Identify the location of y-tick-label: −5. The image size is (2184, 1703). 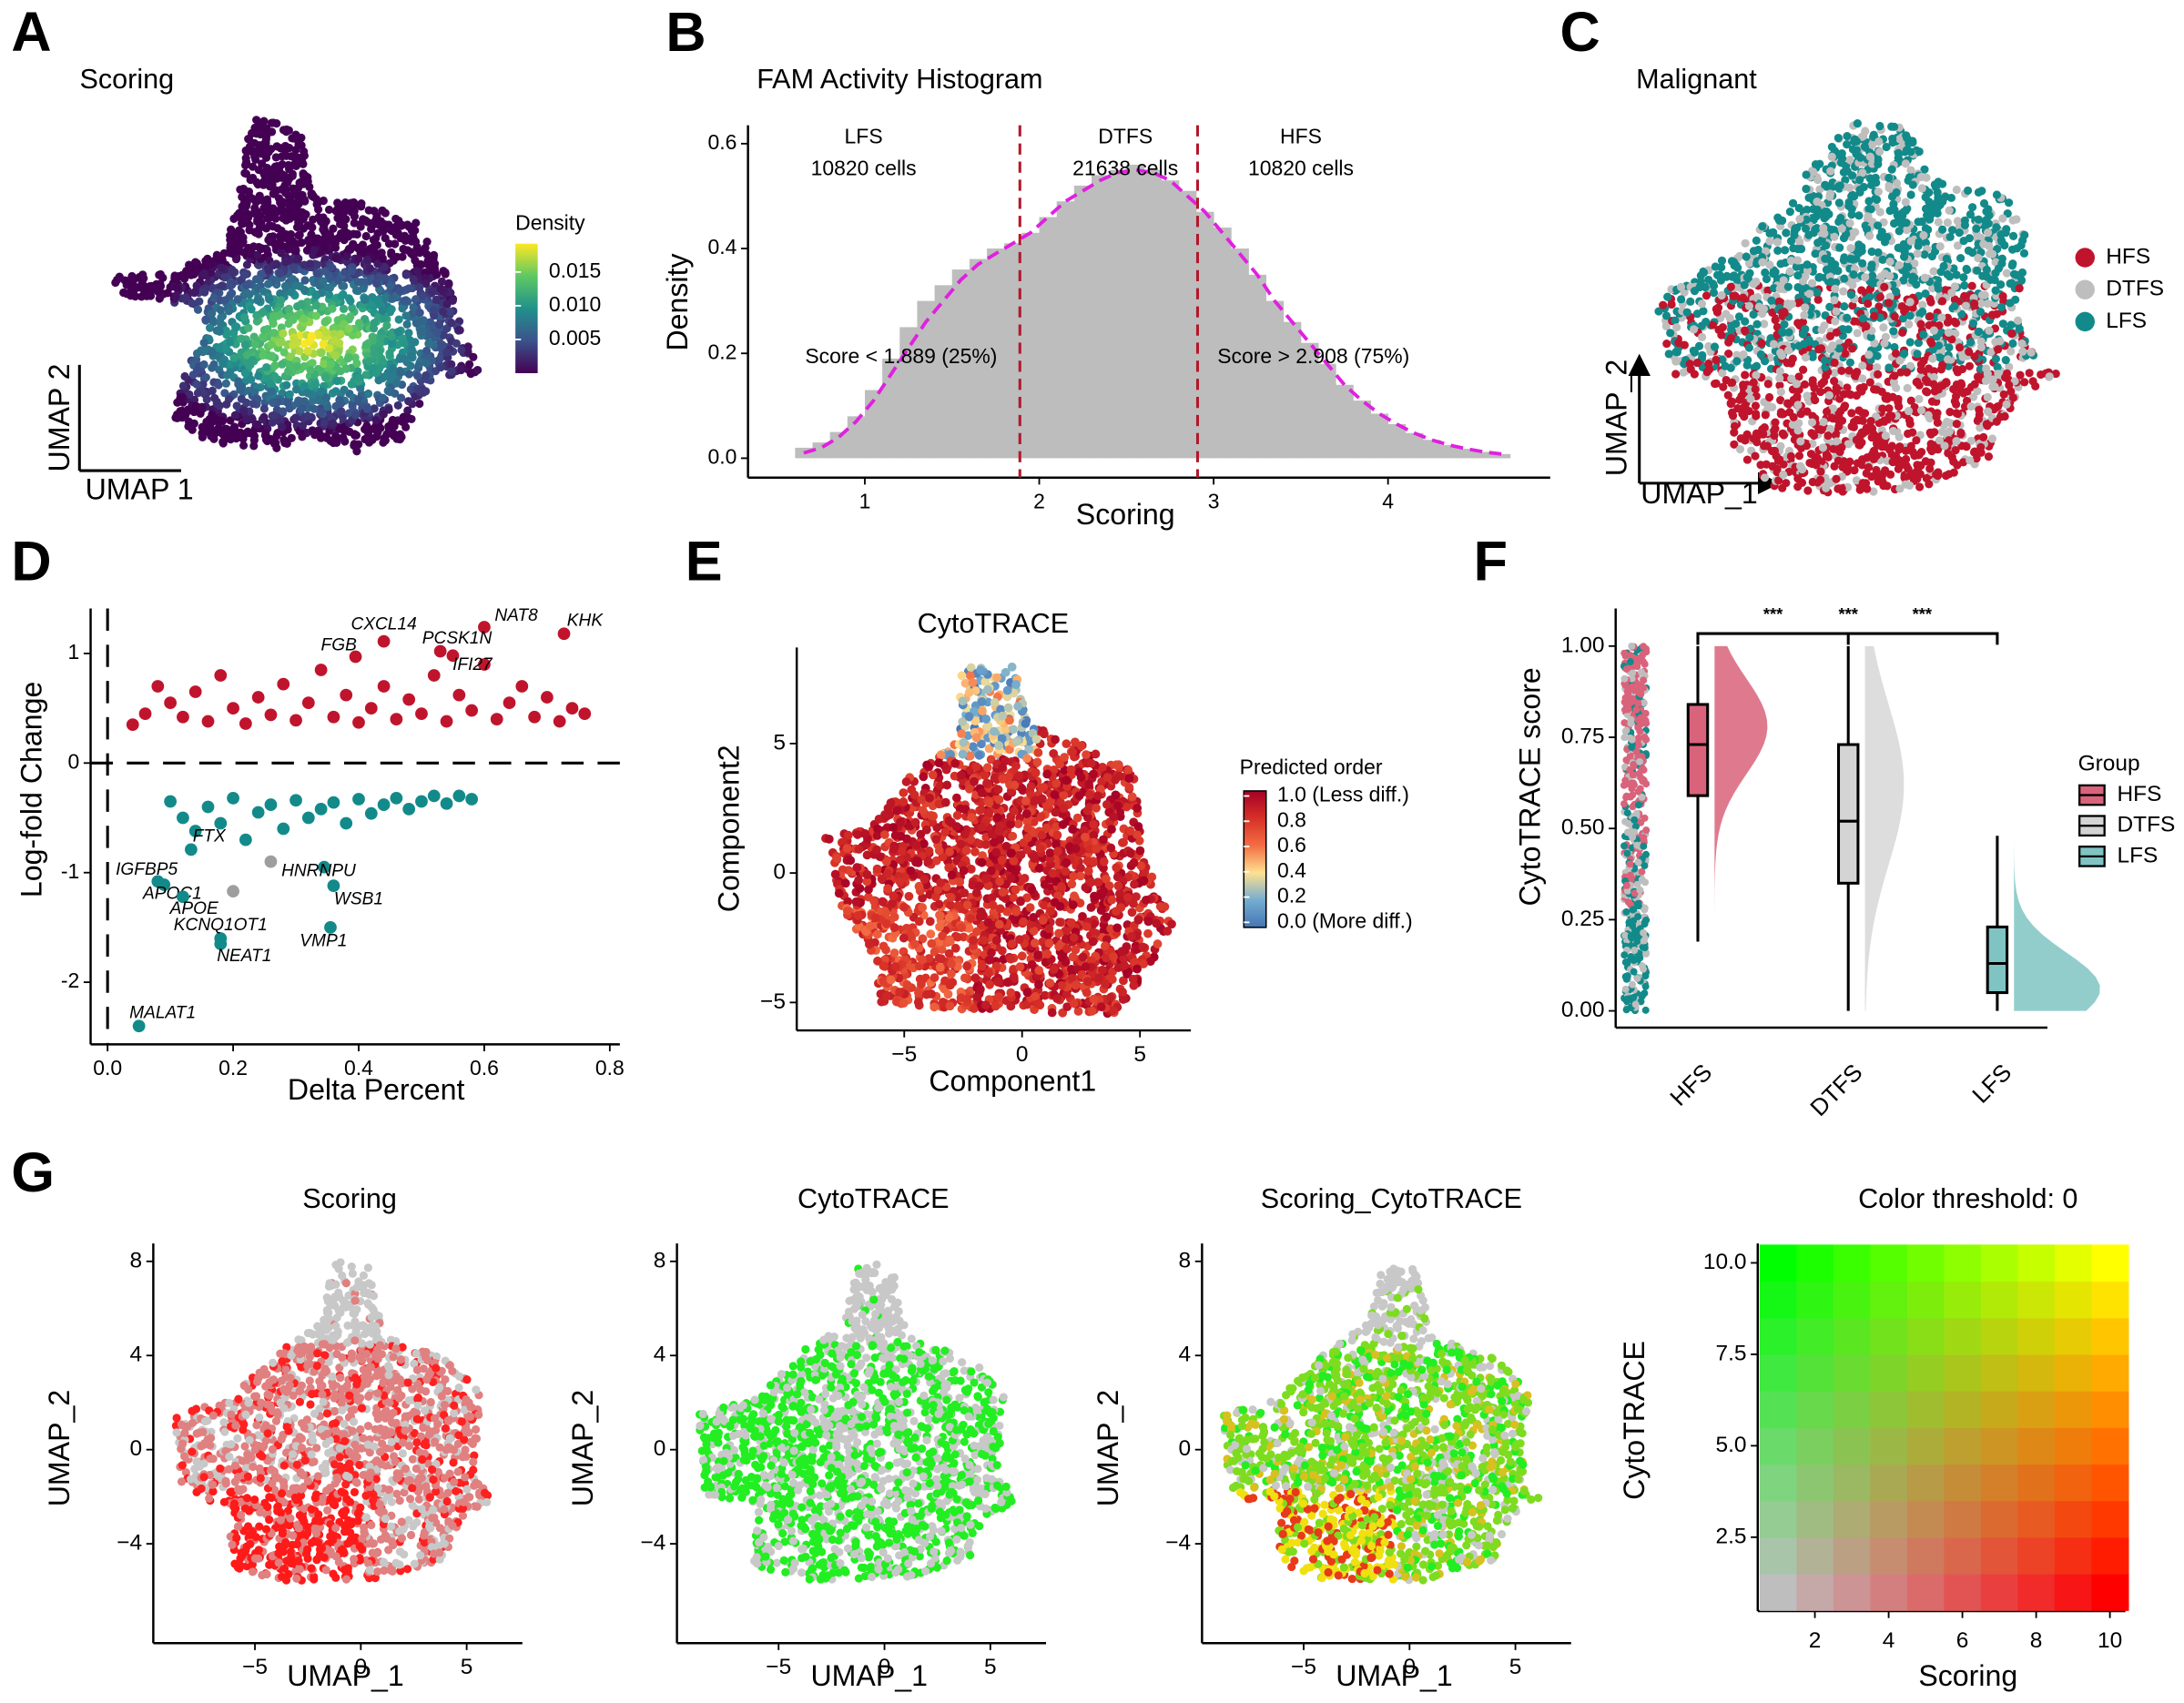
(773, 1001).